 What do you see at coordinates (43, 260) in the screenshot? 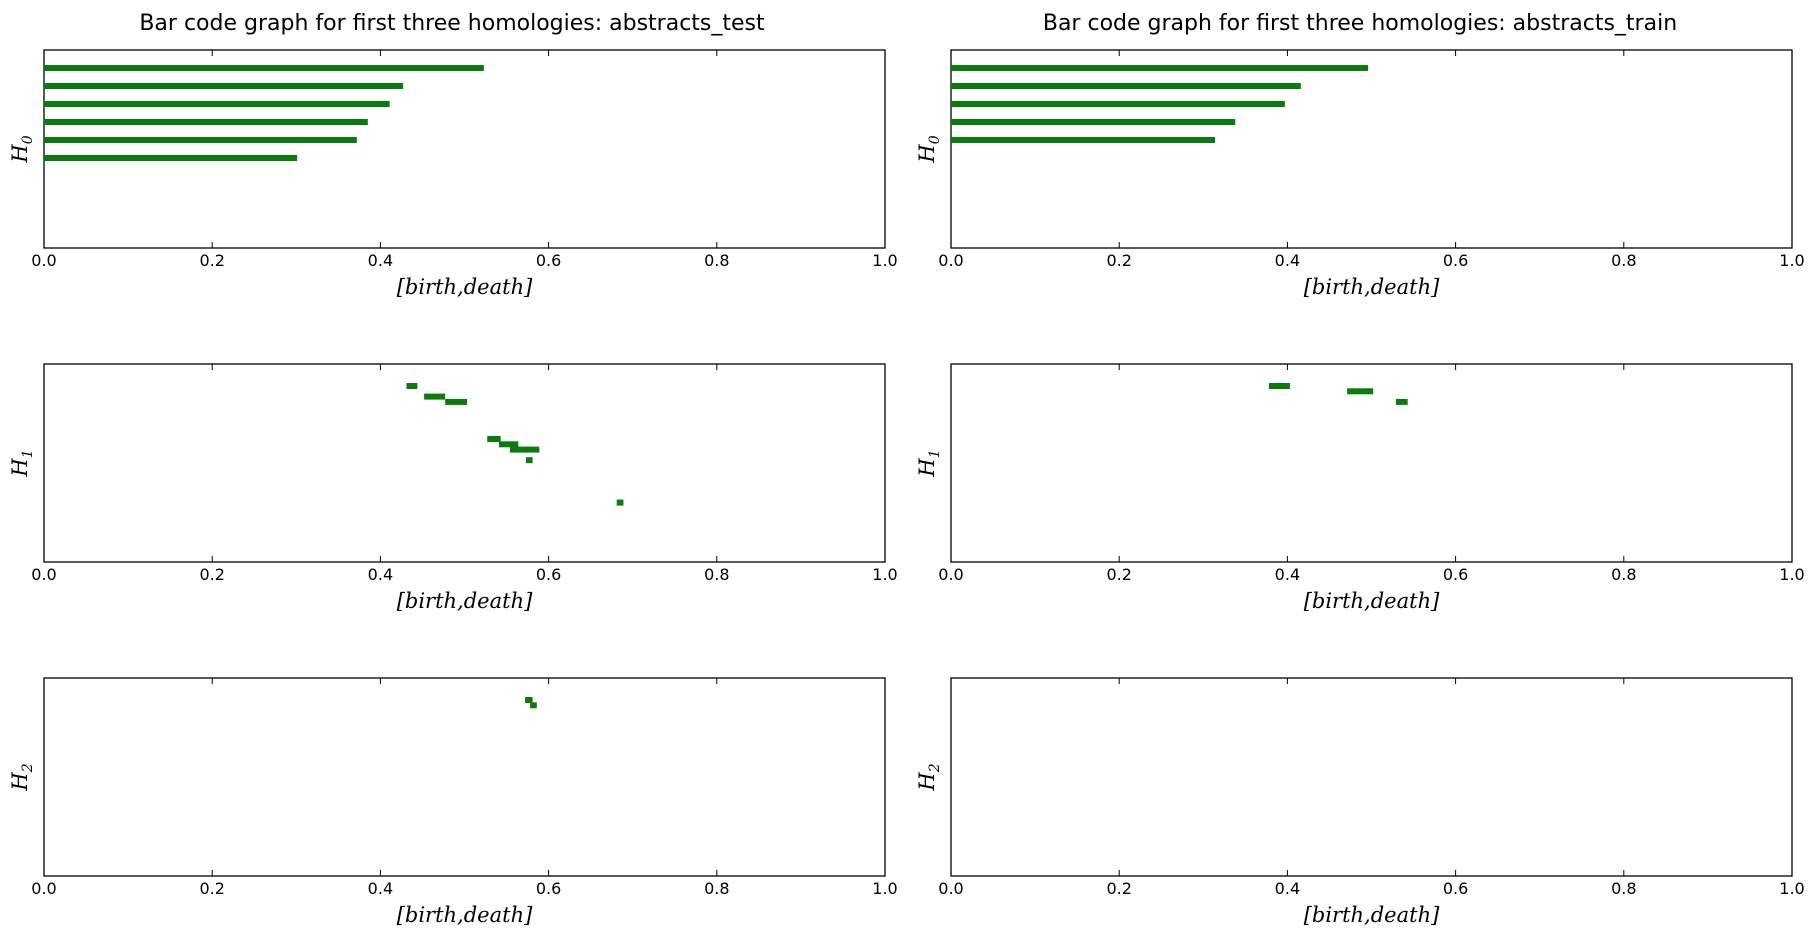
I see `chart-0-panel-0-tick-label-0: 0.0` at bounding box center [43, 260].